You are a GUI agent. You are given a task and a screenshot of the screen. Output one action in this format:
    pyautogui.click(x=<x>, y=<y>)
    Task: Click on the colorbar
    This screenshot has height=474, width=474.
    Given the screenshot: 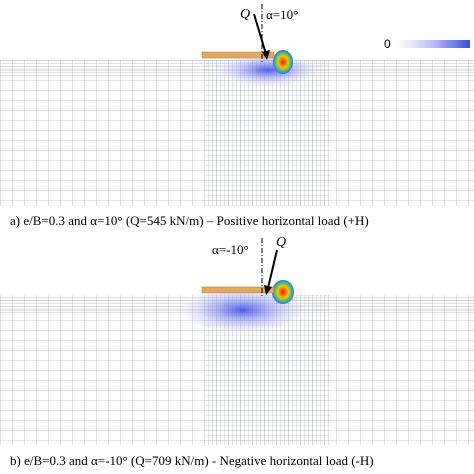 What is the action you would take?
    pyautogui.click(x=434, y=44)
    